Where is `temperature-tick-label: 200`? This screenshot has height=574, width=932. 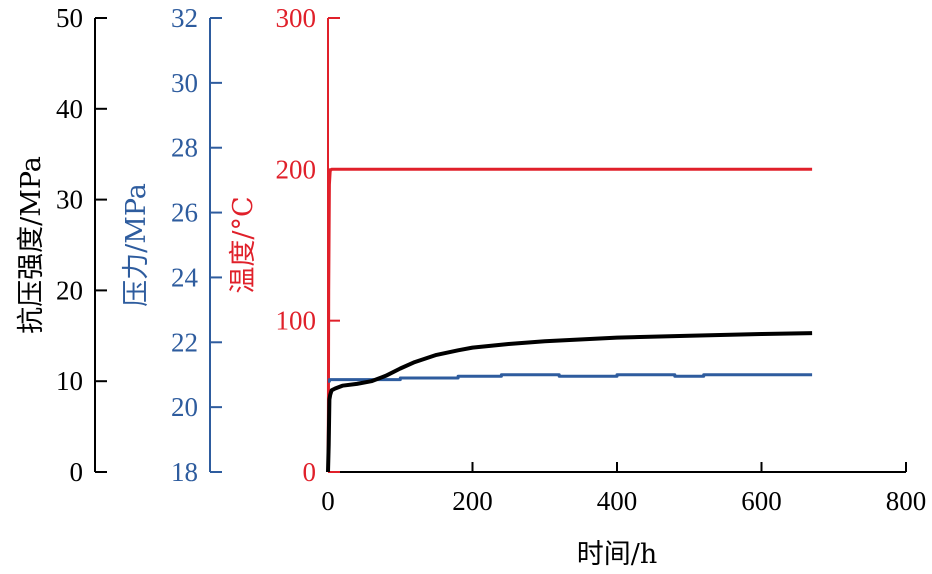
temperature-tick-label: 200 is located at coordinates (296, 169).